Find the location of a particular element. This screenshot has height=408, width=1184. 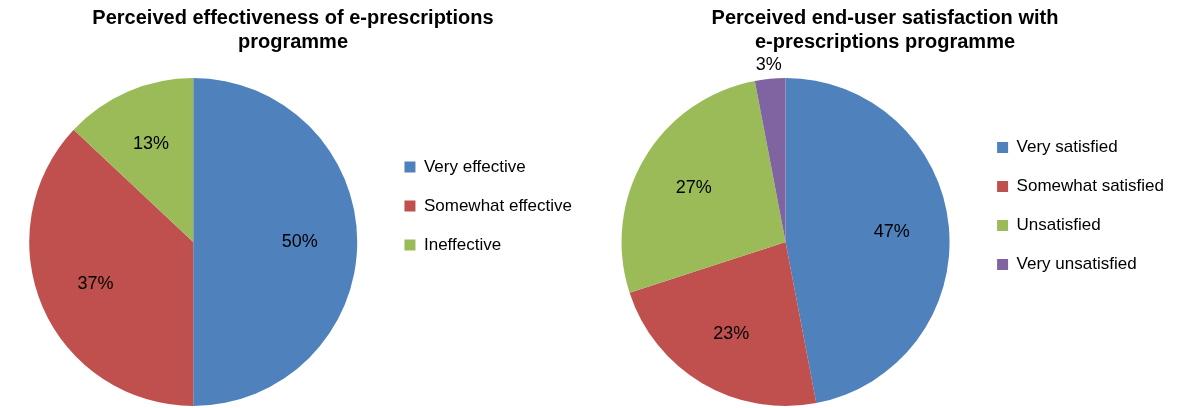

legend-label: Very effective is located at coordinates (474, 166).